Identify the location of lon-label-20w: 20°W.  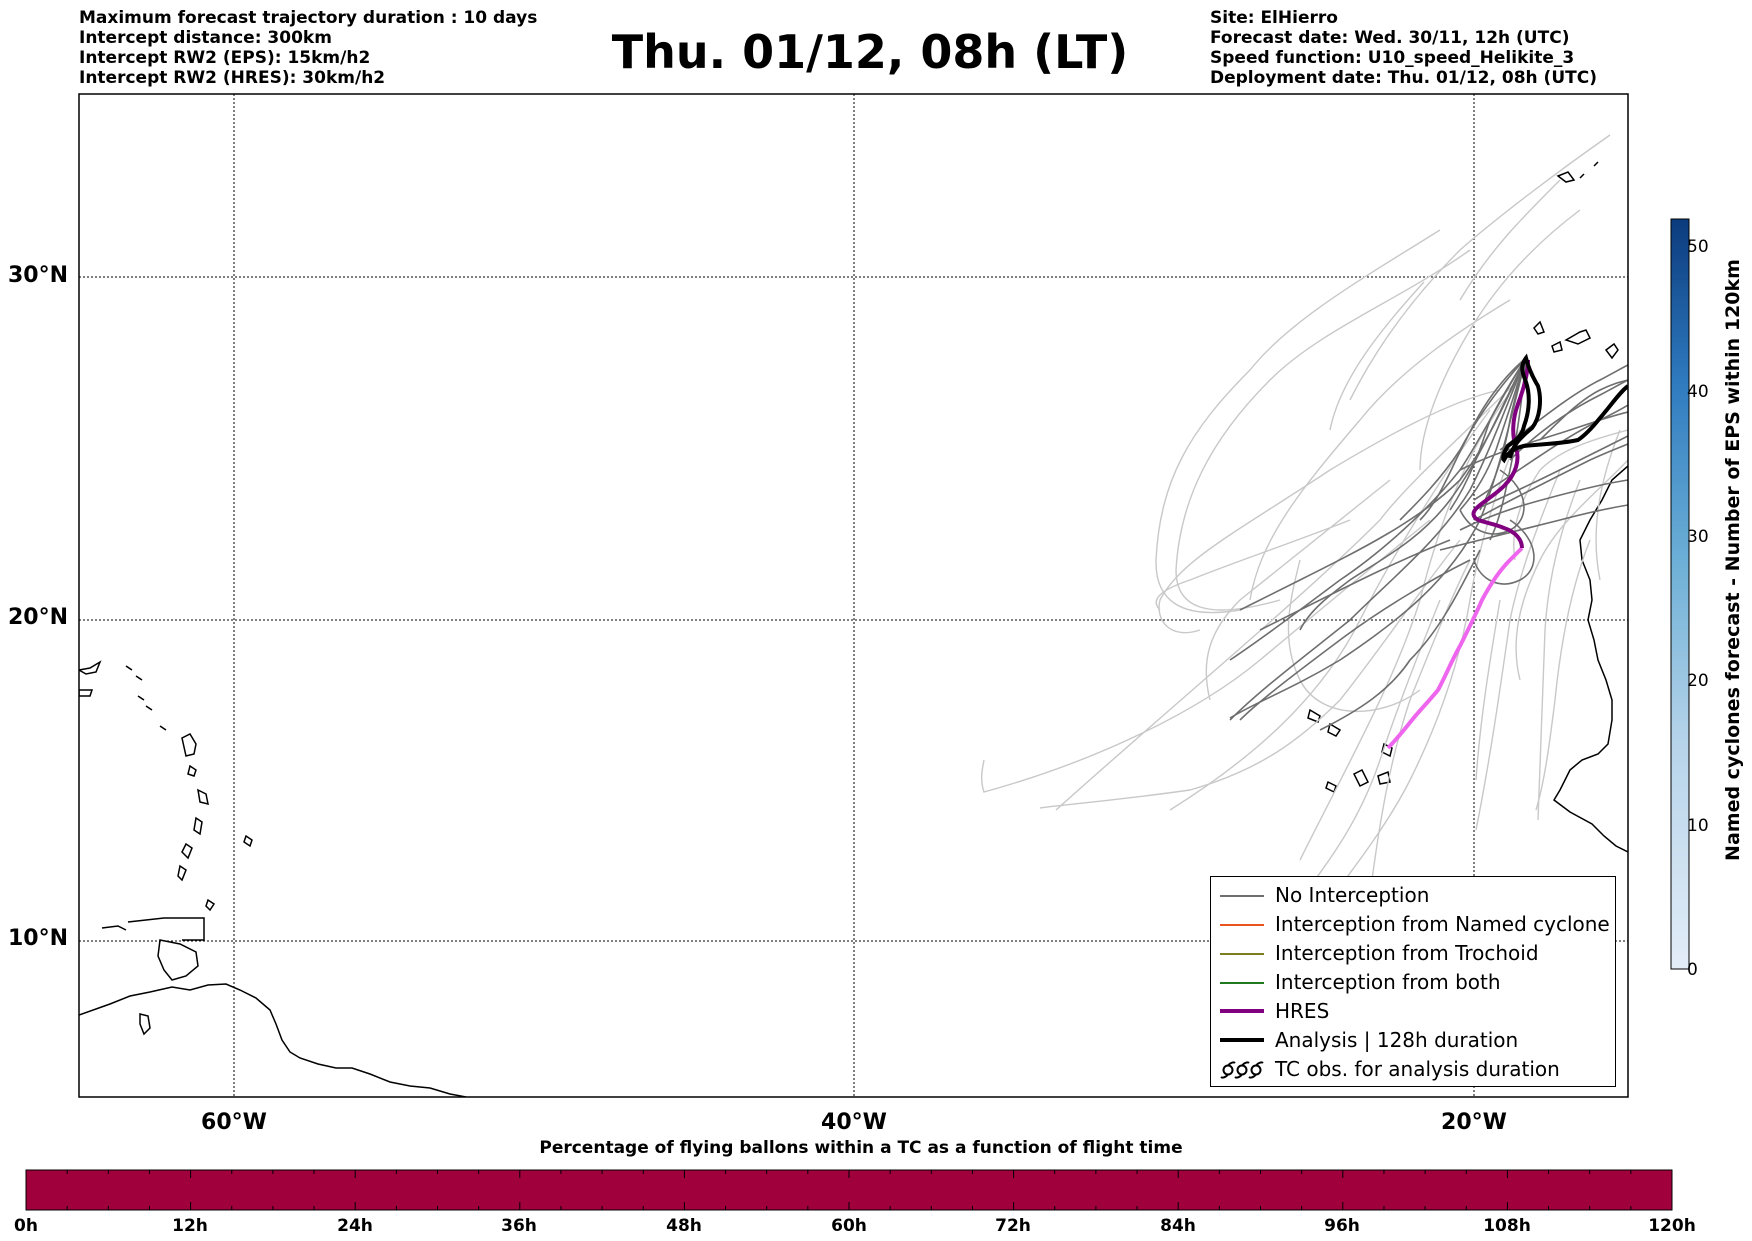
(1474, 1122).